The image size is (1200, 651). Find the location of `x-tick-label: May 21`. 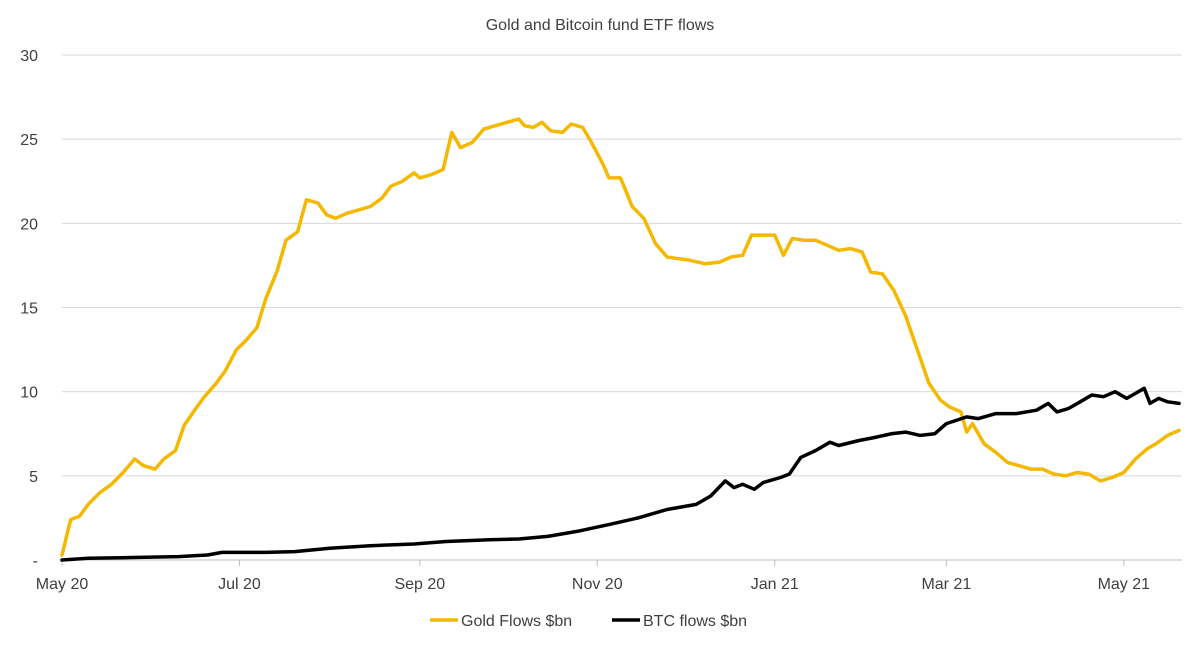

x-tick-label: May 21 is located at coordinates (1124, 584).